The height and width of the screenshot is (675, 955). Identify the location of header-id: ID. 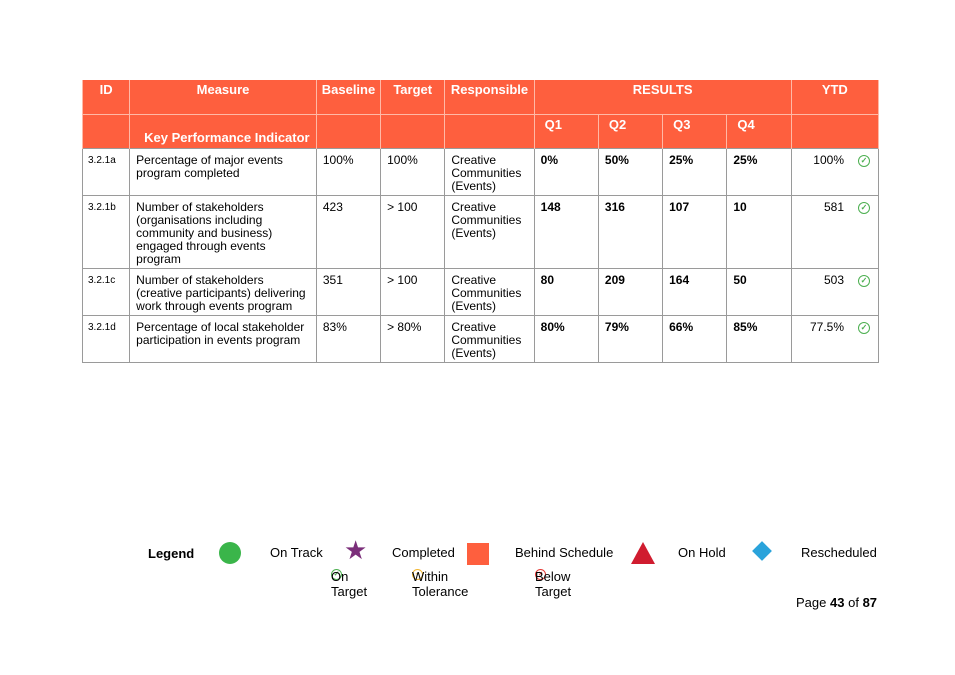
(106, 97).